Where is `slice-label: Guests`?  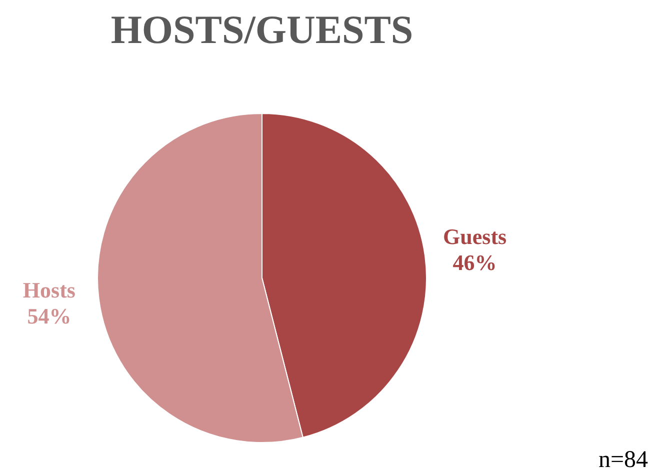
slice-label: Guests is located at coordinates (475, 236).